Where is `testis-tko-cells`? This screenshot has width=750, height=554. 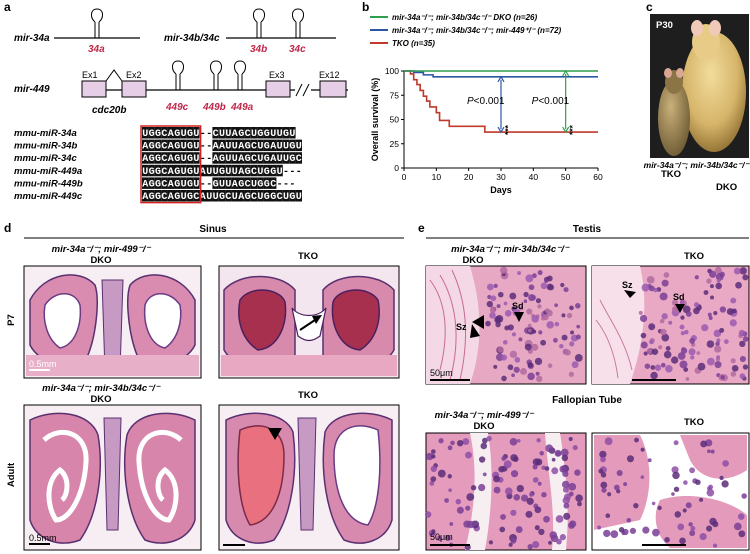 testis-tko-cells is located at coordinates (693, 324).